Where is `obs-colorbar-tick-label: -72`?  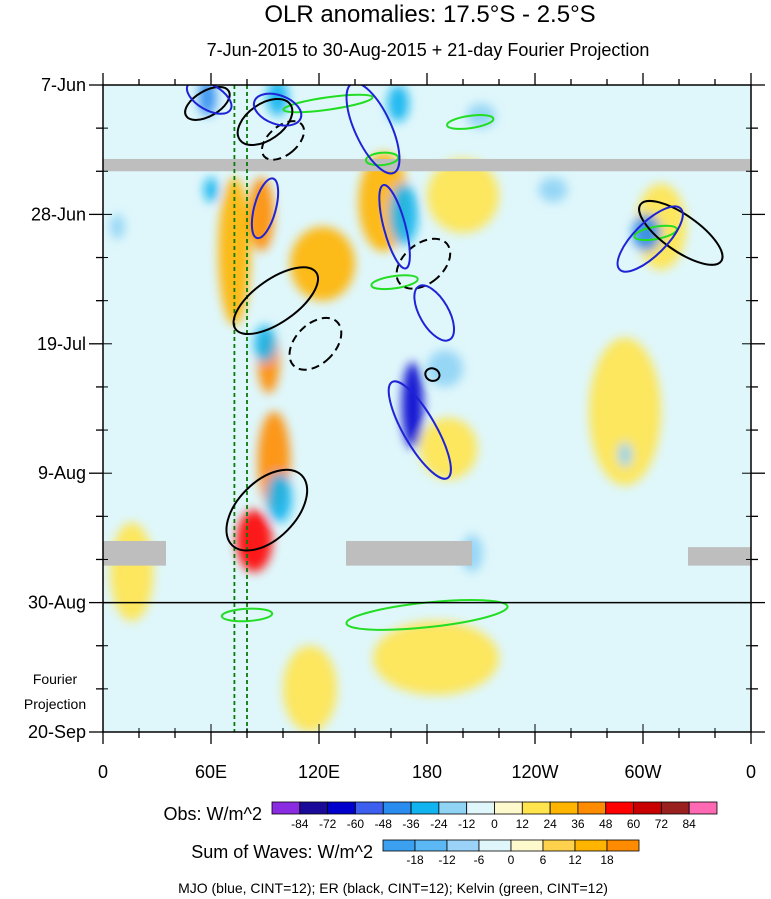 obs-colorbar-tick-label: -72 is located at coordinates (328, 824).